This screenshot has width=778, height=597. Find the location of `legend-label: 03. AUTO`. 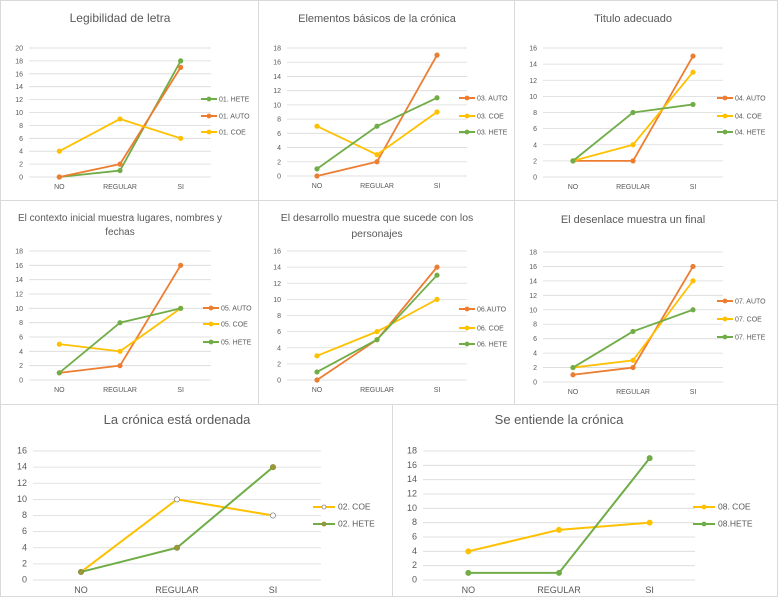

legend-label: 03. AUTO is located at coordinates (492, 99).